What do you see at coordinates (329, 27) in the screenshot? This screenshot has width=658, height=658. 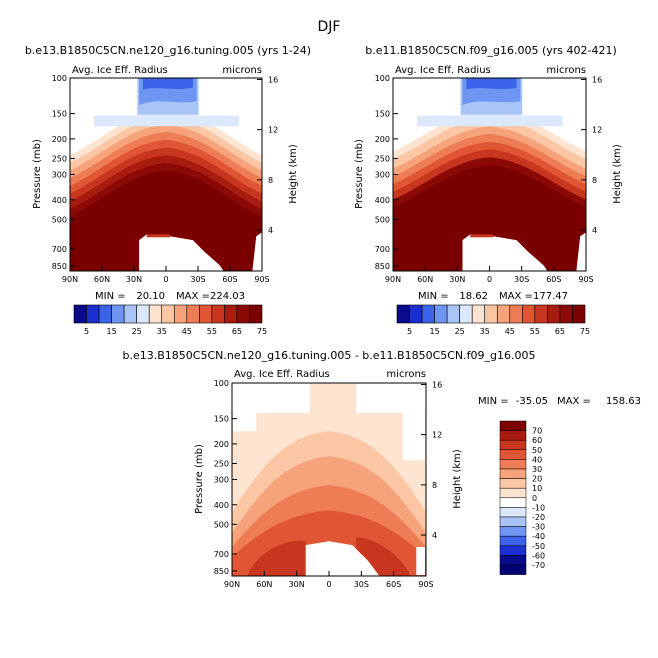 I see `season-title: DJF` at bounding box center [329, 27].